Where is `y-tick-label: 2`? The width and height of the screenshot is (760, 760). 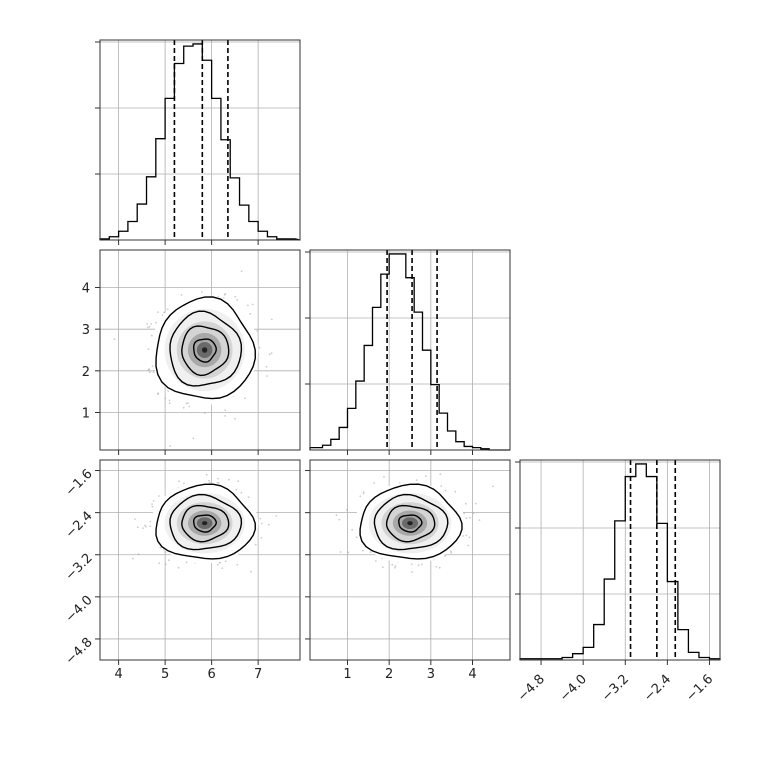 y-tick-label: 2 is located at coordinates (86, 372).